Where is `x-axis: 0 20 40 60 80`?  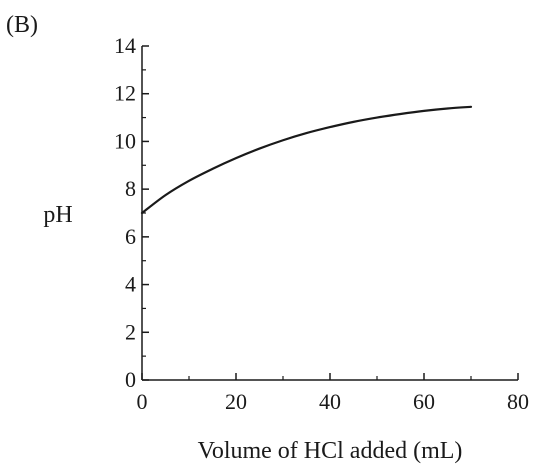
x-axis: 0 20 40 60 80 is located at coordinates (333, 393).